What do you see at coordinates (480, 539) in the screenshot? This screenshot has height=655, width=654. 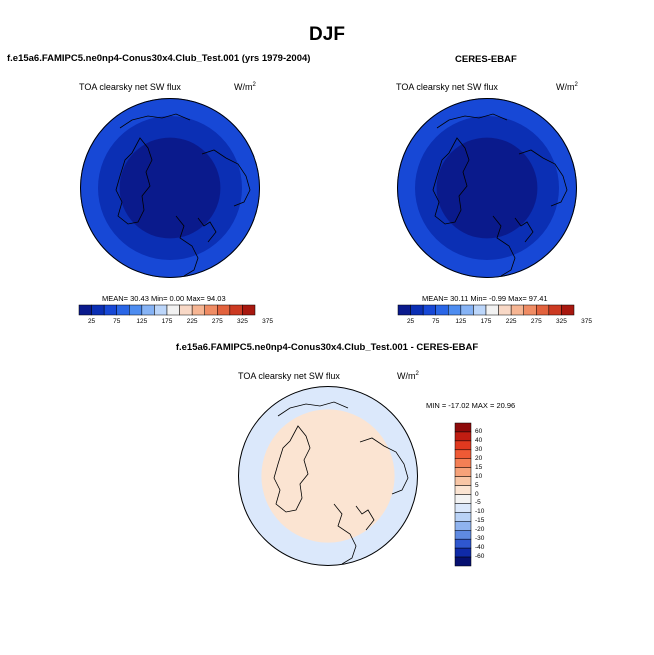 I see `diff-colorbar-tick: -30` at bounding box center [480, 539].